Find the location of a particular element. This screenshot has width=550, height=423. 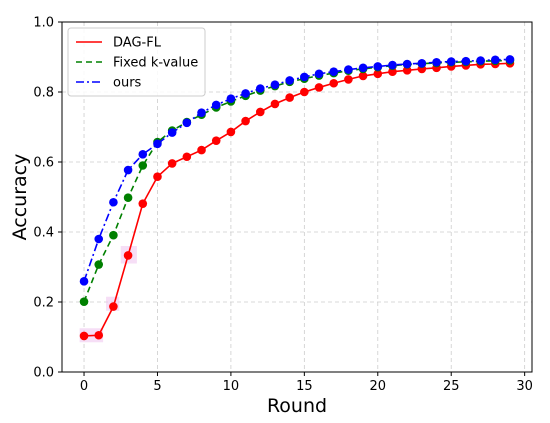

legend: DAG-FL Fixed k-value ours is located at coordinates (136, 62).